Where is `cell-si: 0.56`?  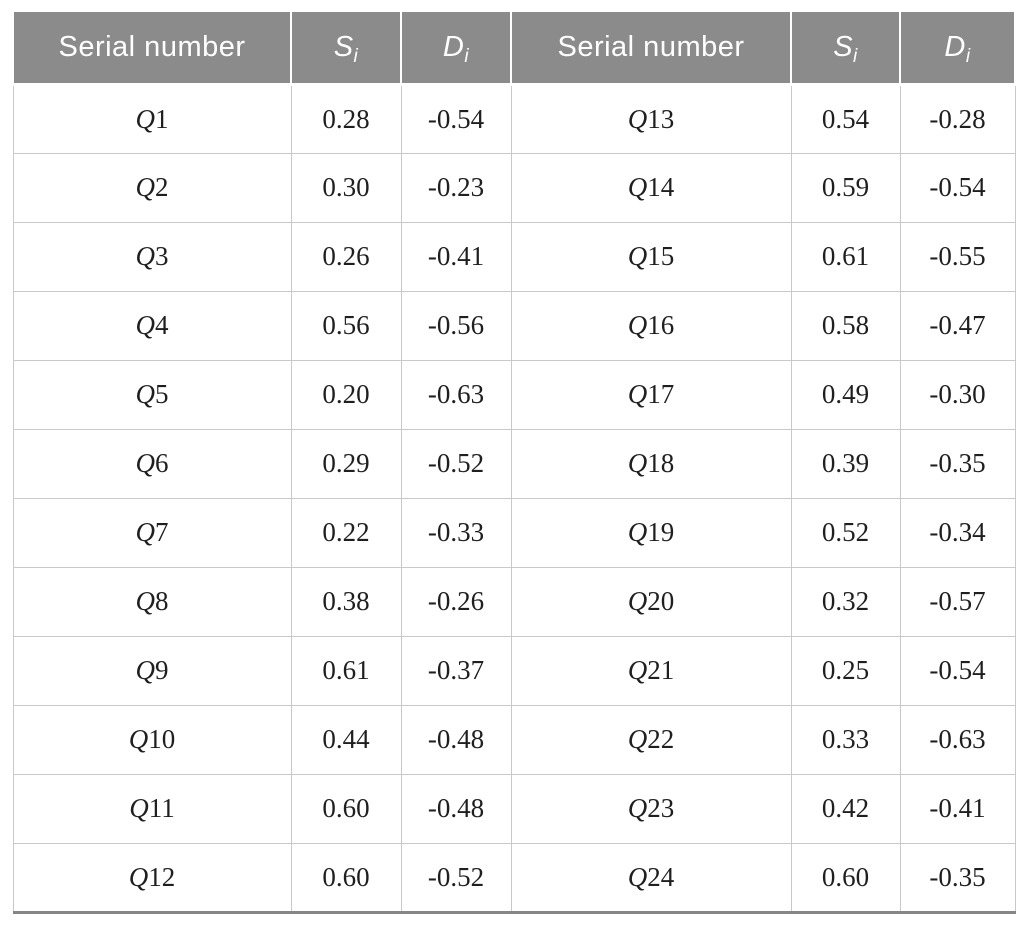 cell-si: 0.56 is located at coordinates (346, 325).